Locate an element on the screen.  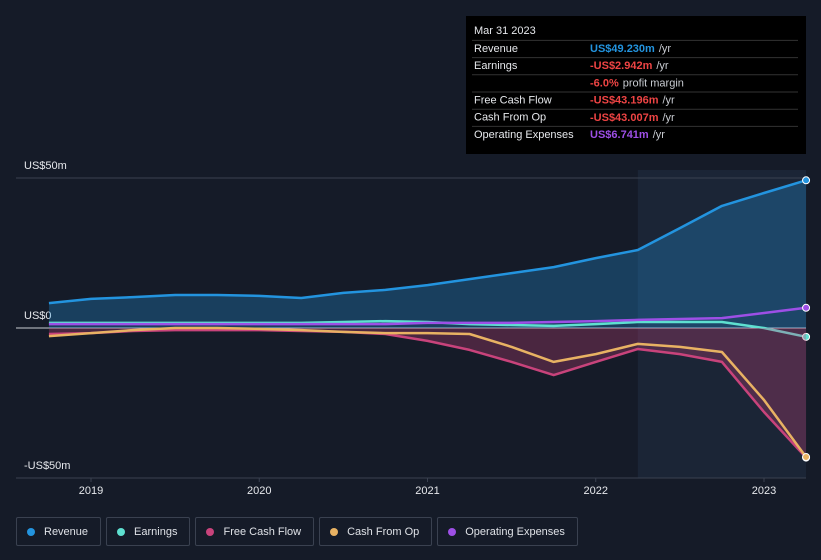
x-tick-label: 2019 is located at coordinates (91, 491).